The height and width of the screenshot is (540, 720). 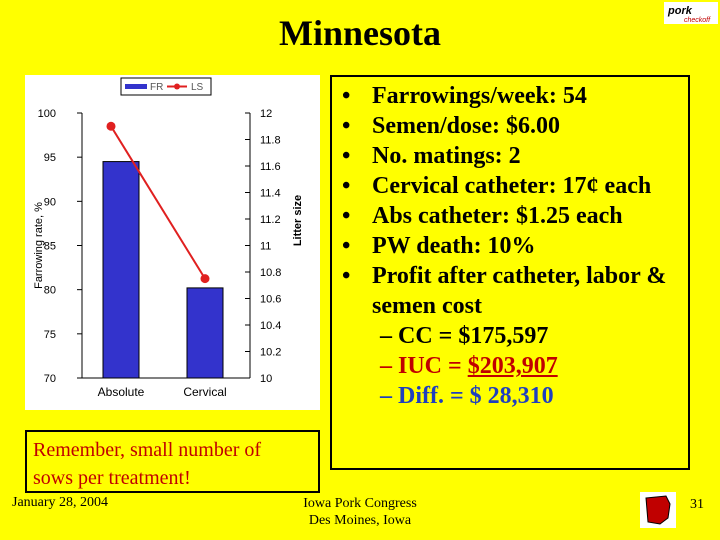 What do you see at coordinates (270, 273) in the screenshot?
I see `y-tick-label-right: 10.8` at bounding box center [270, 273].